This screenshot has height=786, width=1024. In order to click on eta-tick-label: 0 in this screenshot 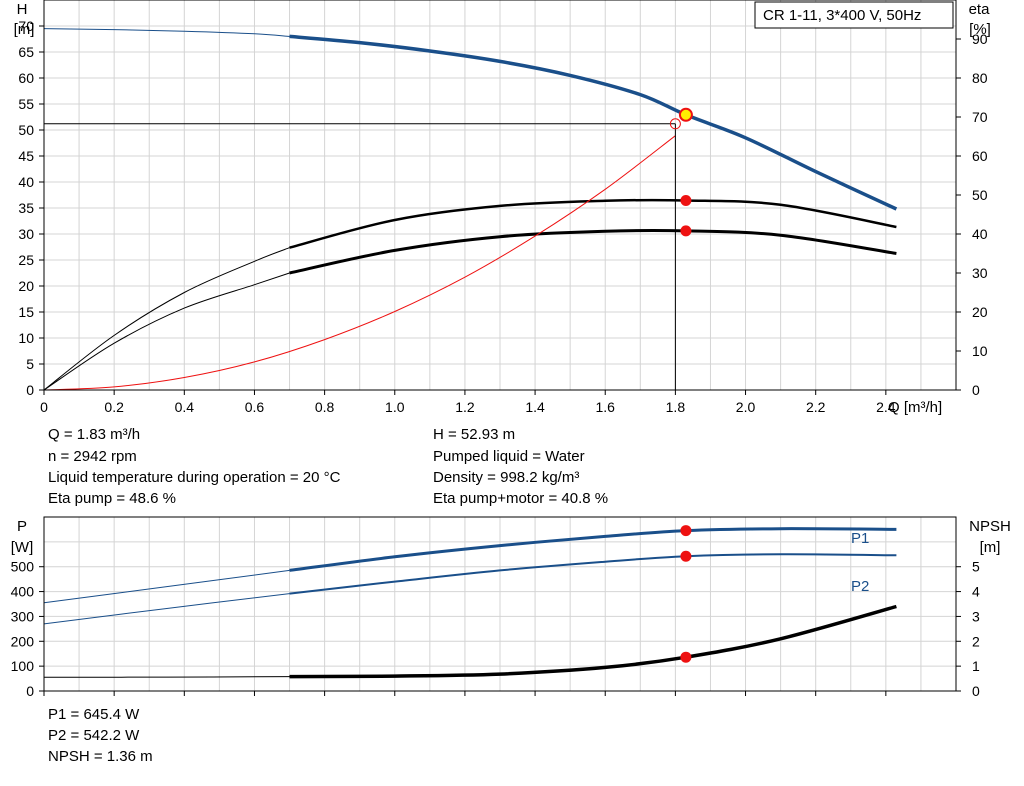, I will do `click(976, 390)`.